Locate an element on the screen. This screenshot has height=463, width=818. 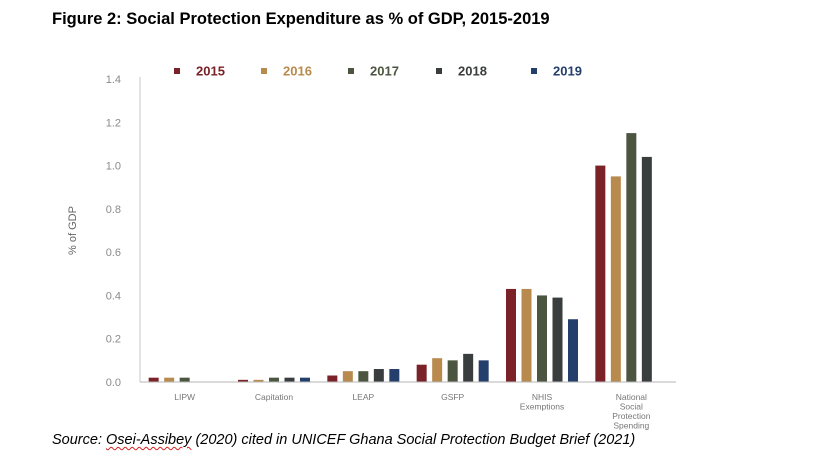
y-tick-label: 1.0 is located at coordinates (113, 167).